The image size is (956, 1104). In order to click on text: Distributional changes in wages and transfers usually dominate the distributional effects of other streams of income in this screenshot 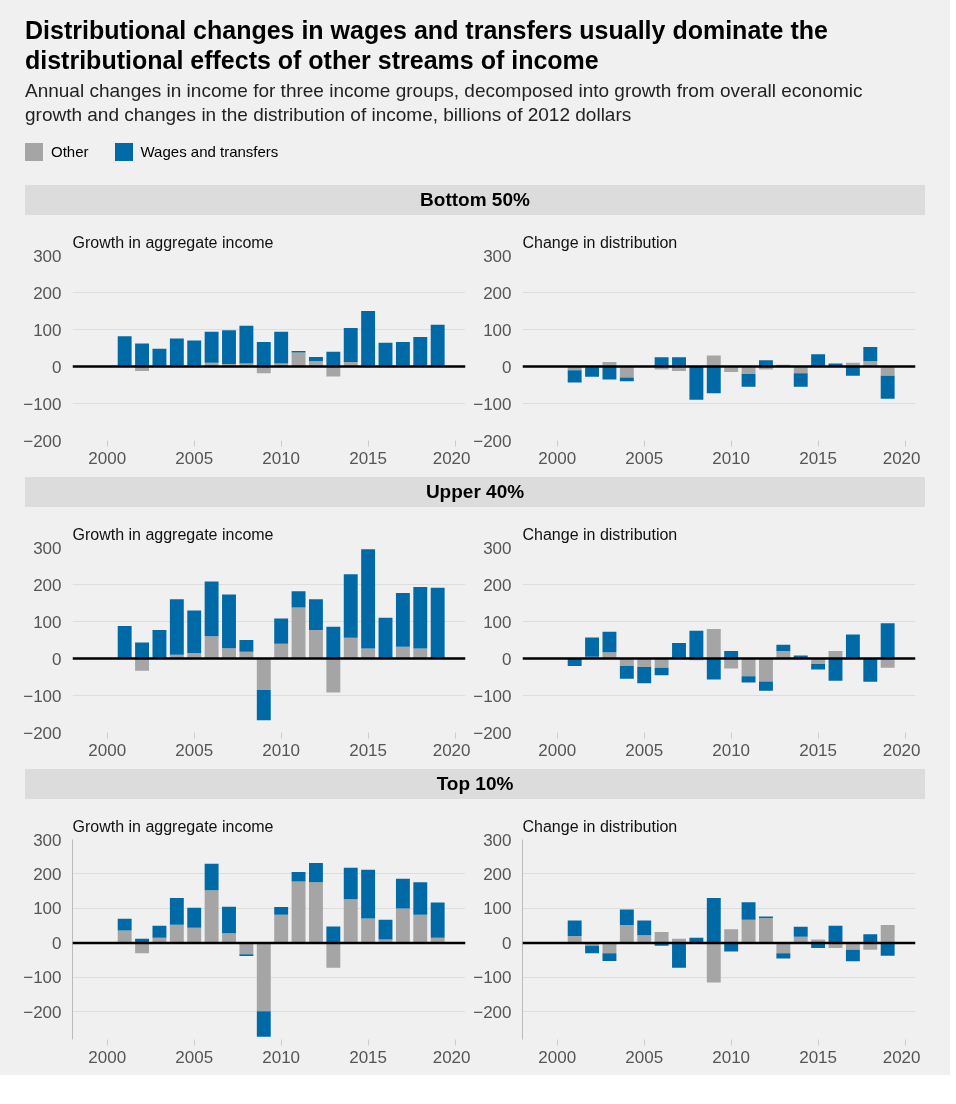, I will do `click(427, 45)`.